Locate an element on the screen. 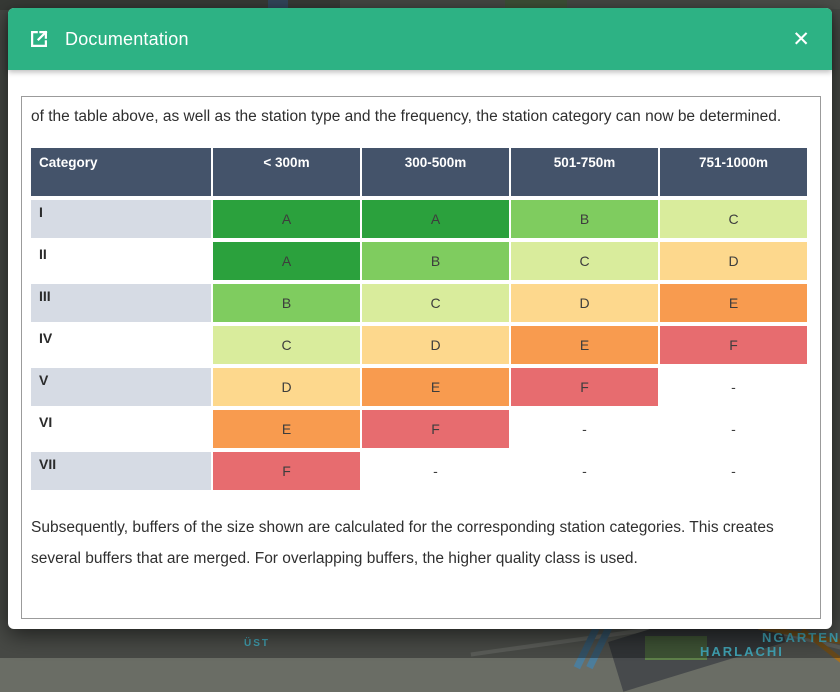  category-cell: IV is located at coordinates (46, 338).